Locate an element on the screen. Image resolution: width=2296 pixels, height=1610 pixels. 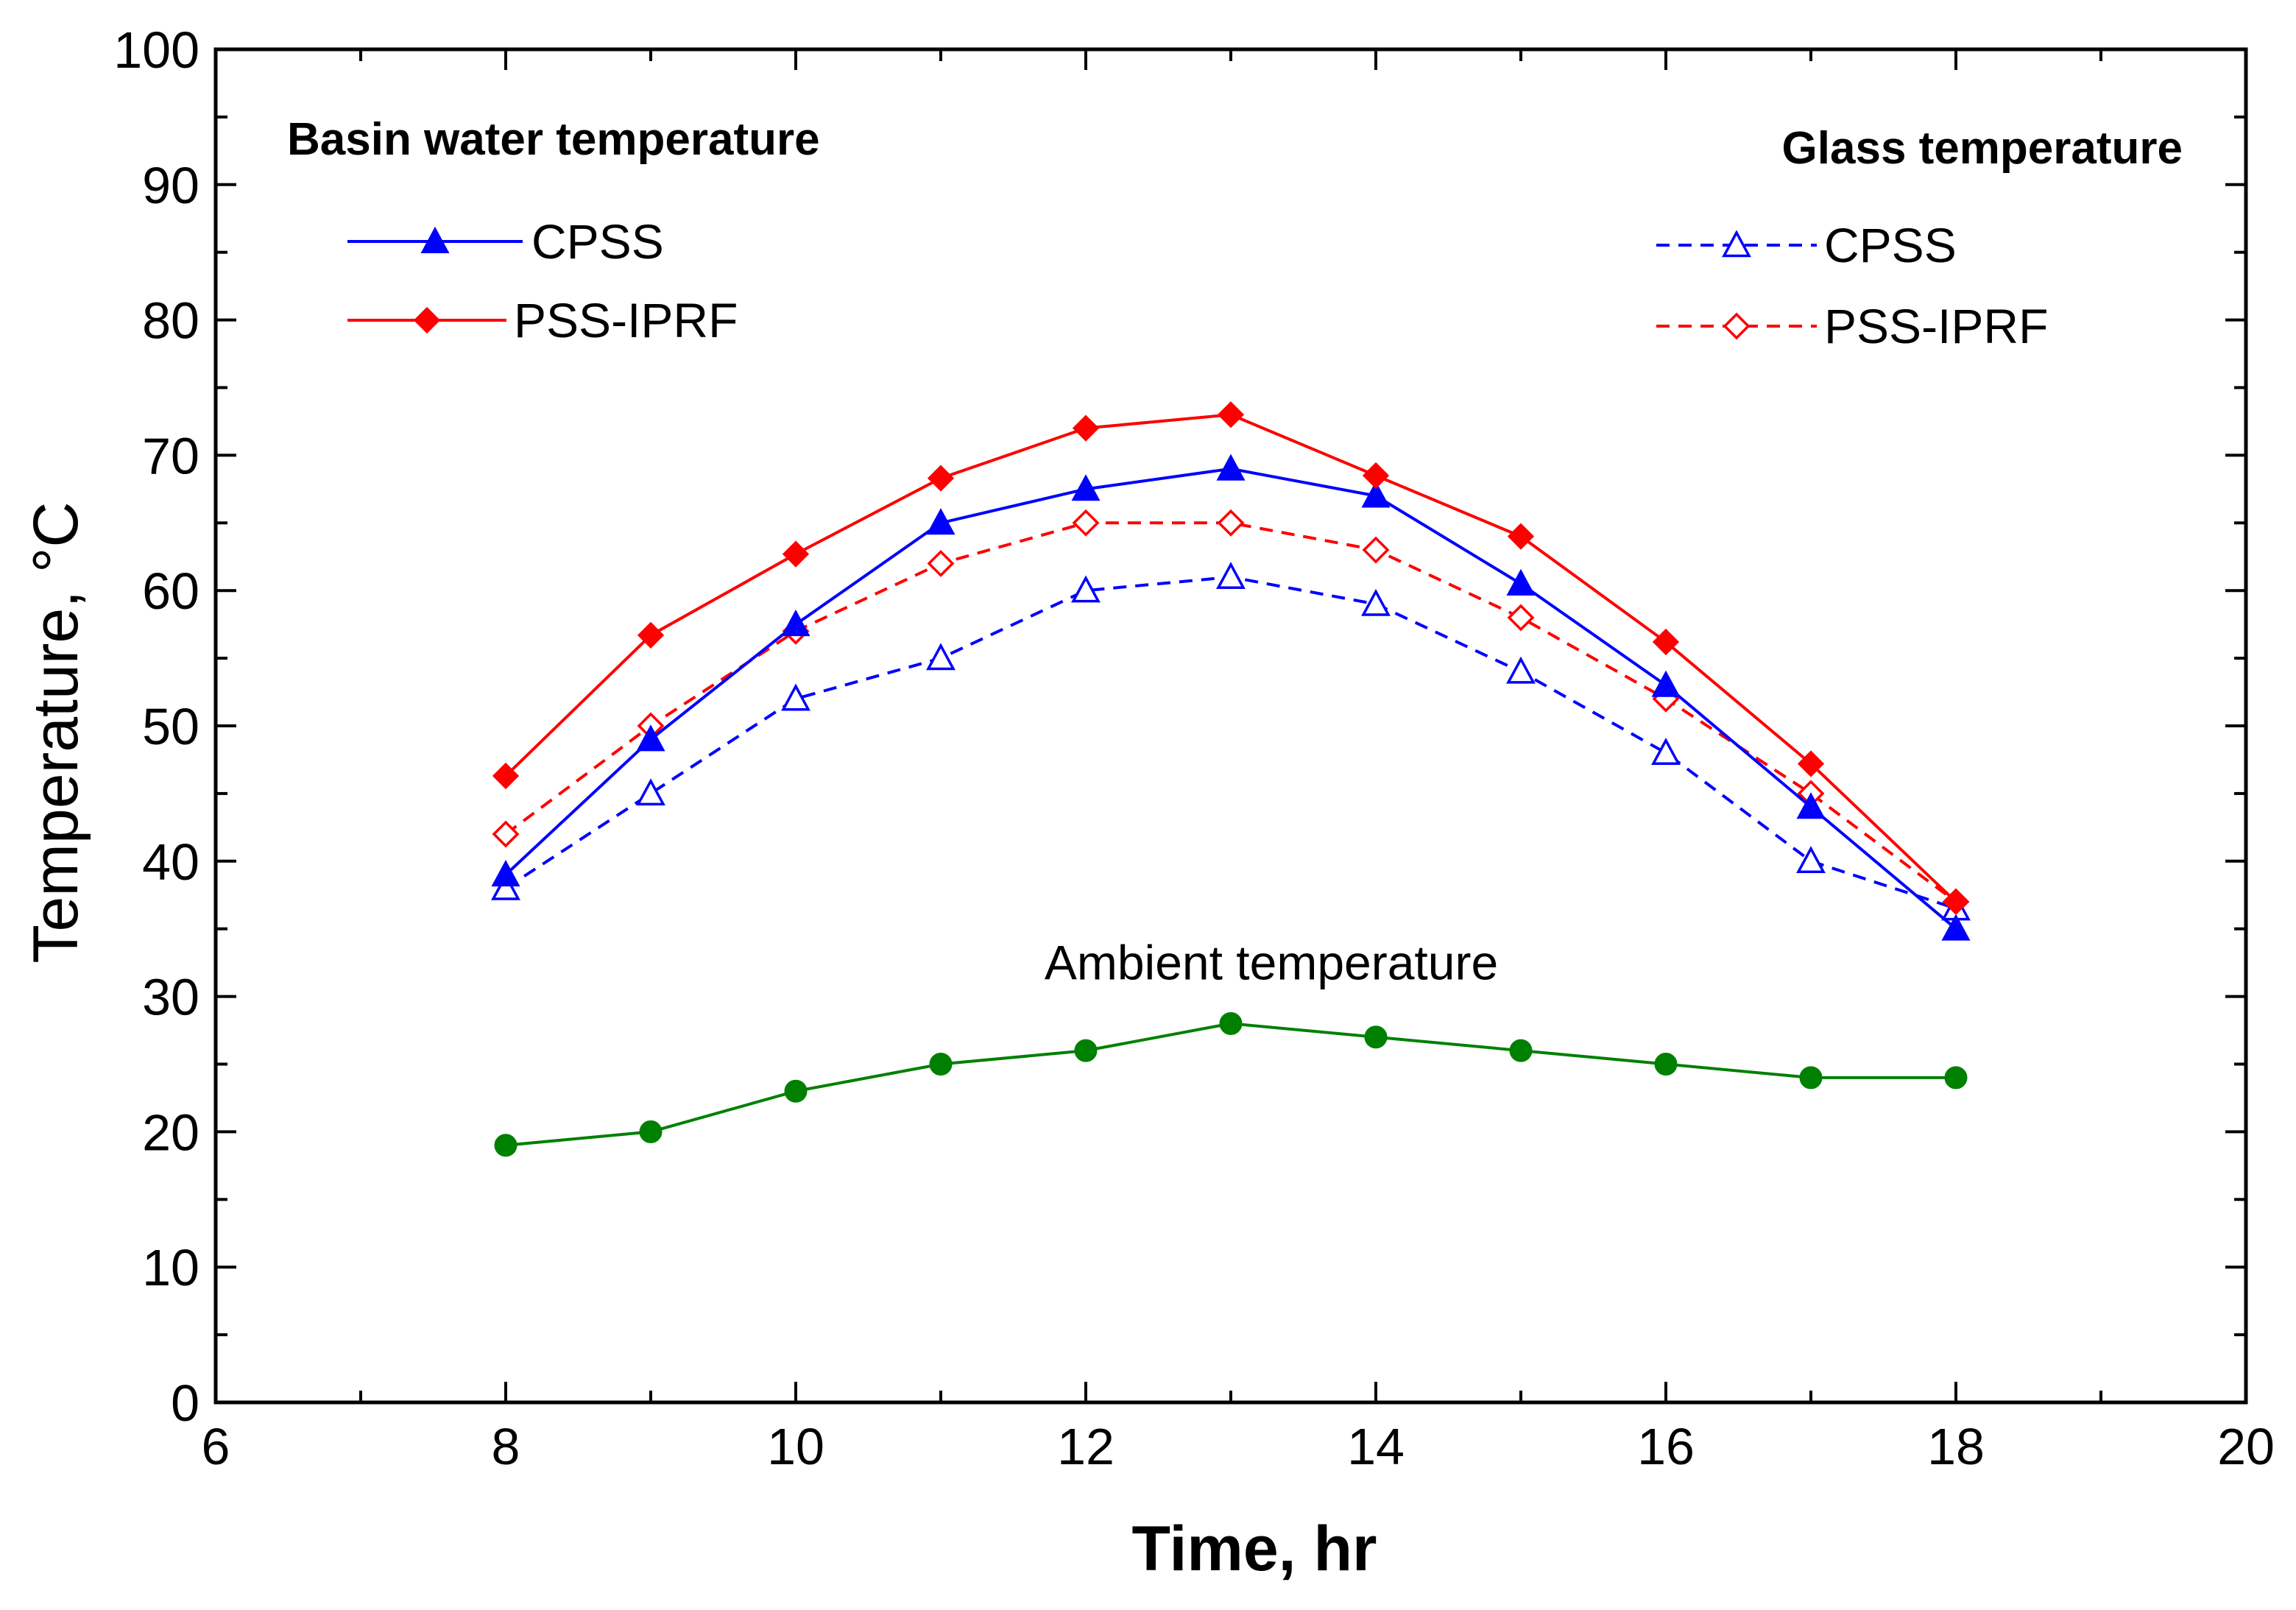
x-tick-label: 12 is located at coordinates (1086, 1446).